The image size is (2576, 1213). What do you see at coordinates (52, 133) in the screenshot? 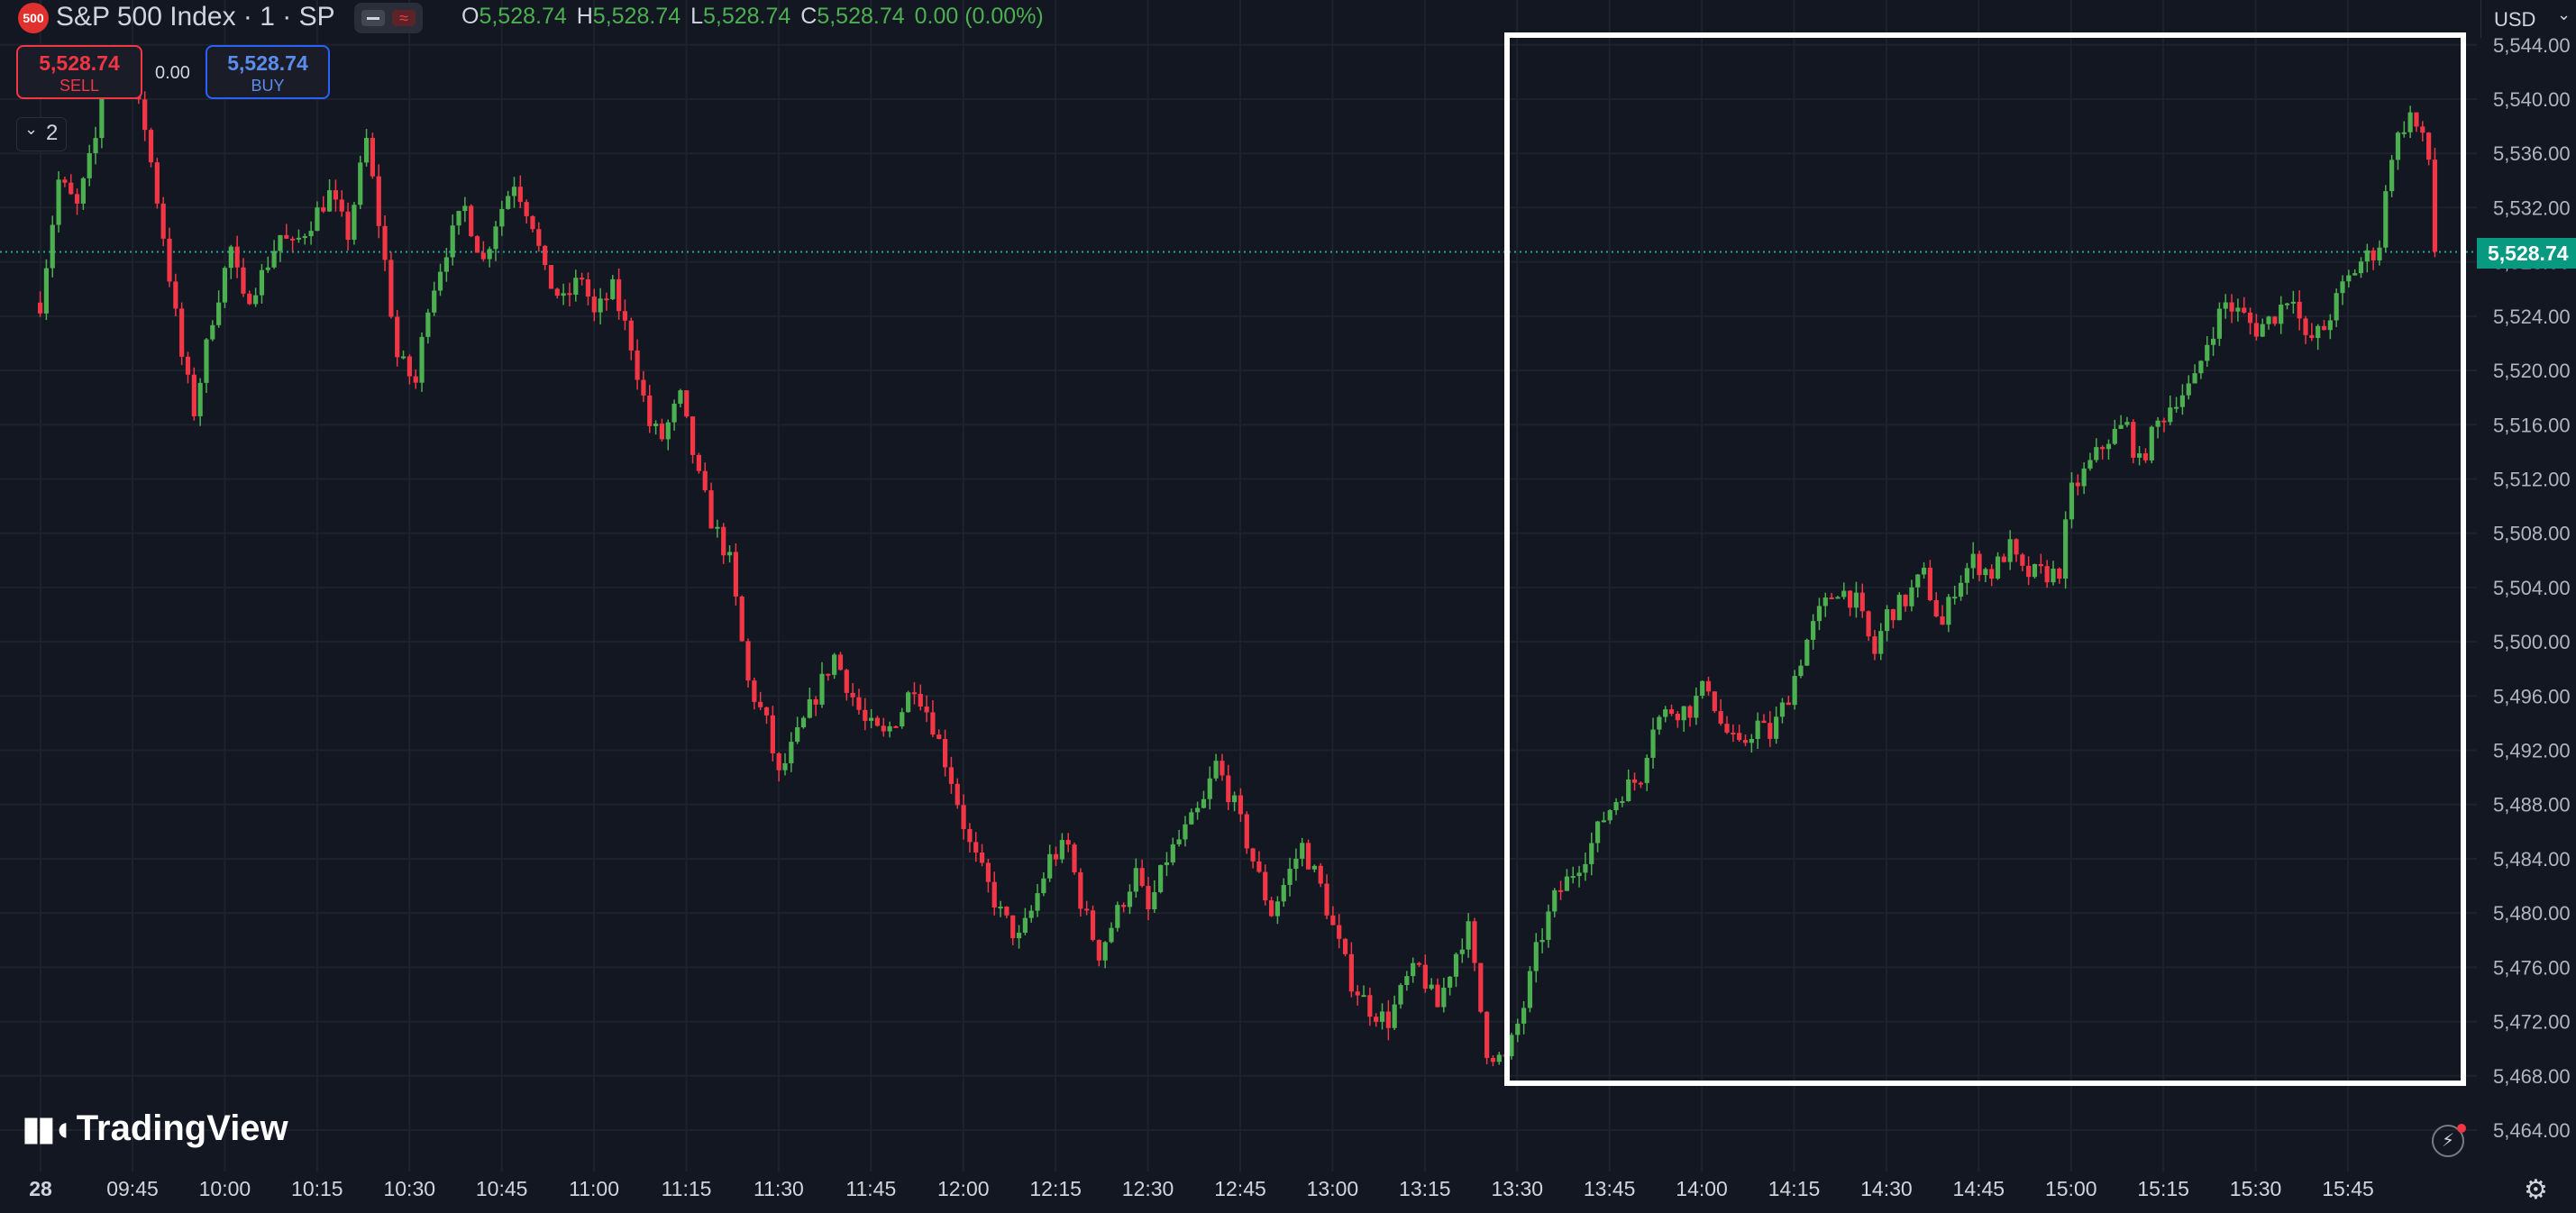
I see `indicators-count: 2` at bounding box center [52, 133].